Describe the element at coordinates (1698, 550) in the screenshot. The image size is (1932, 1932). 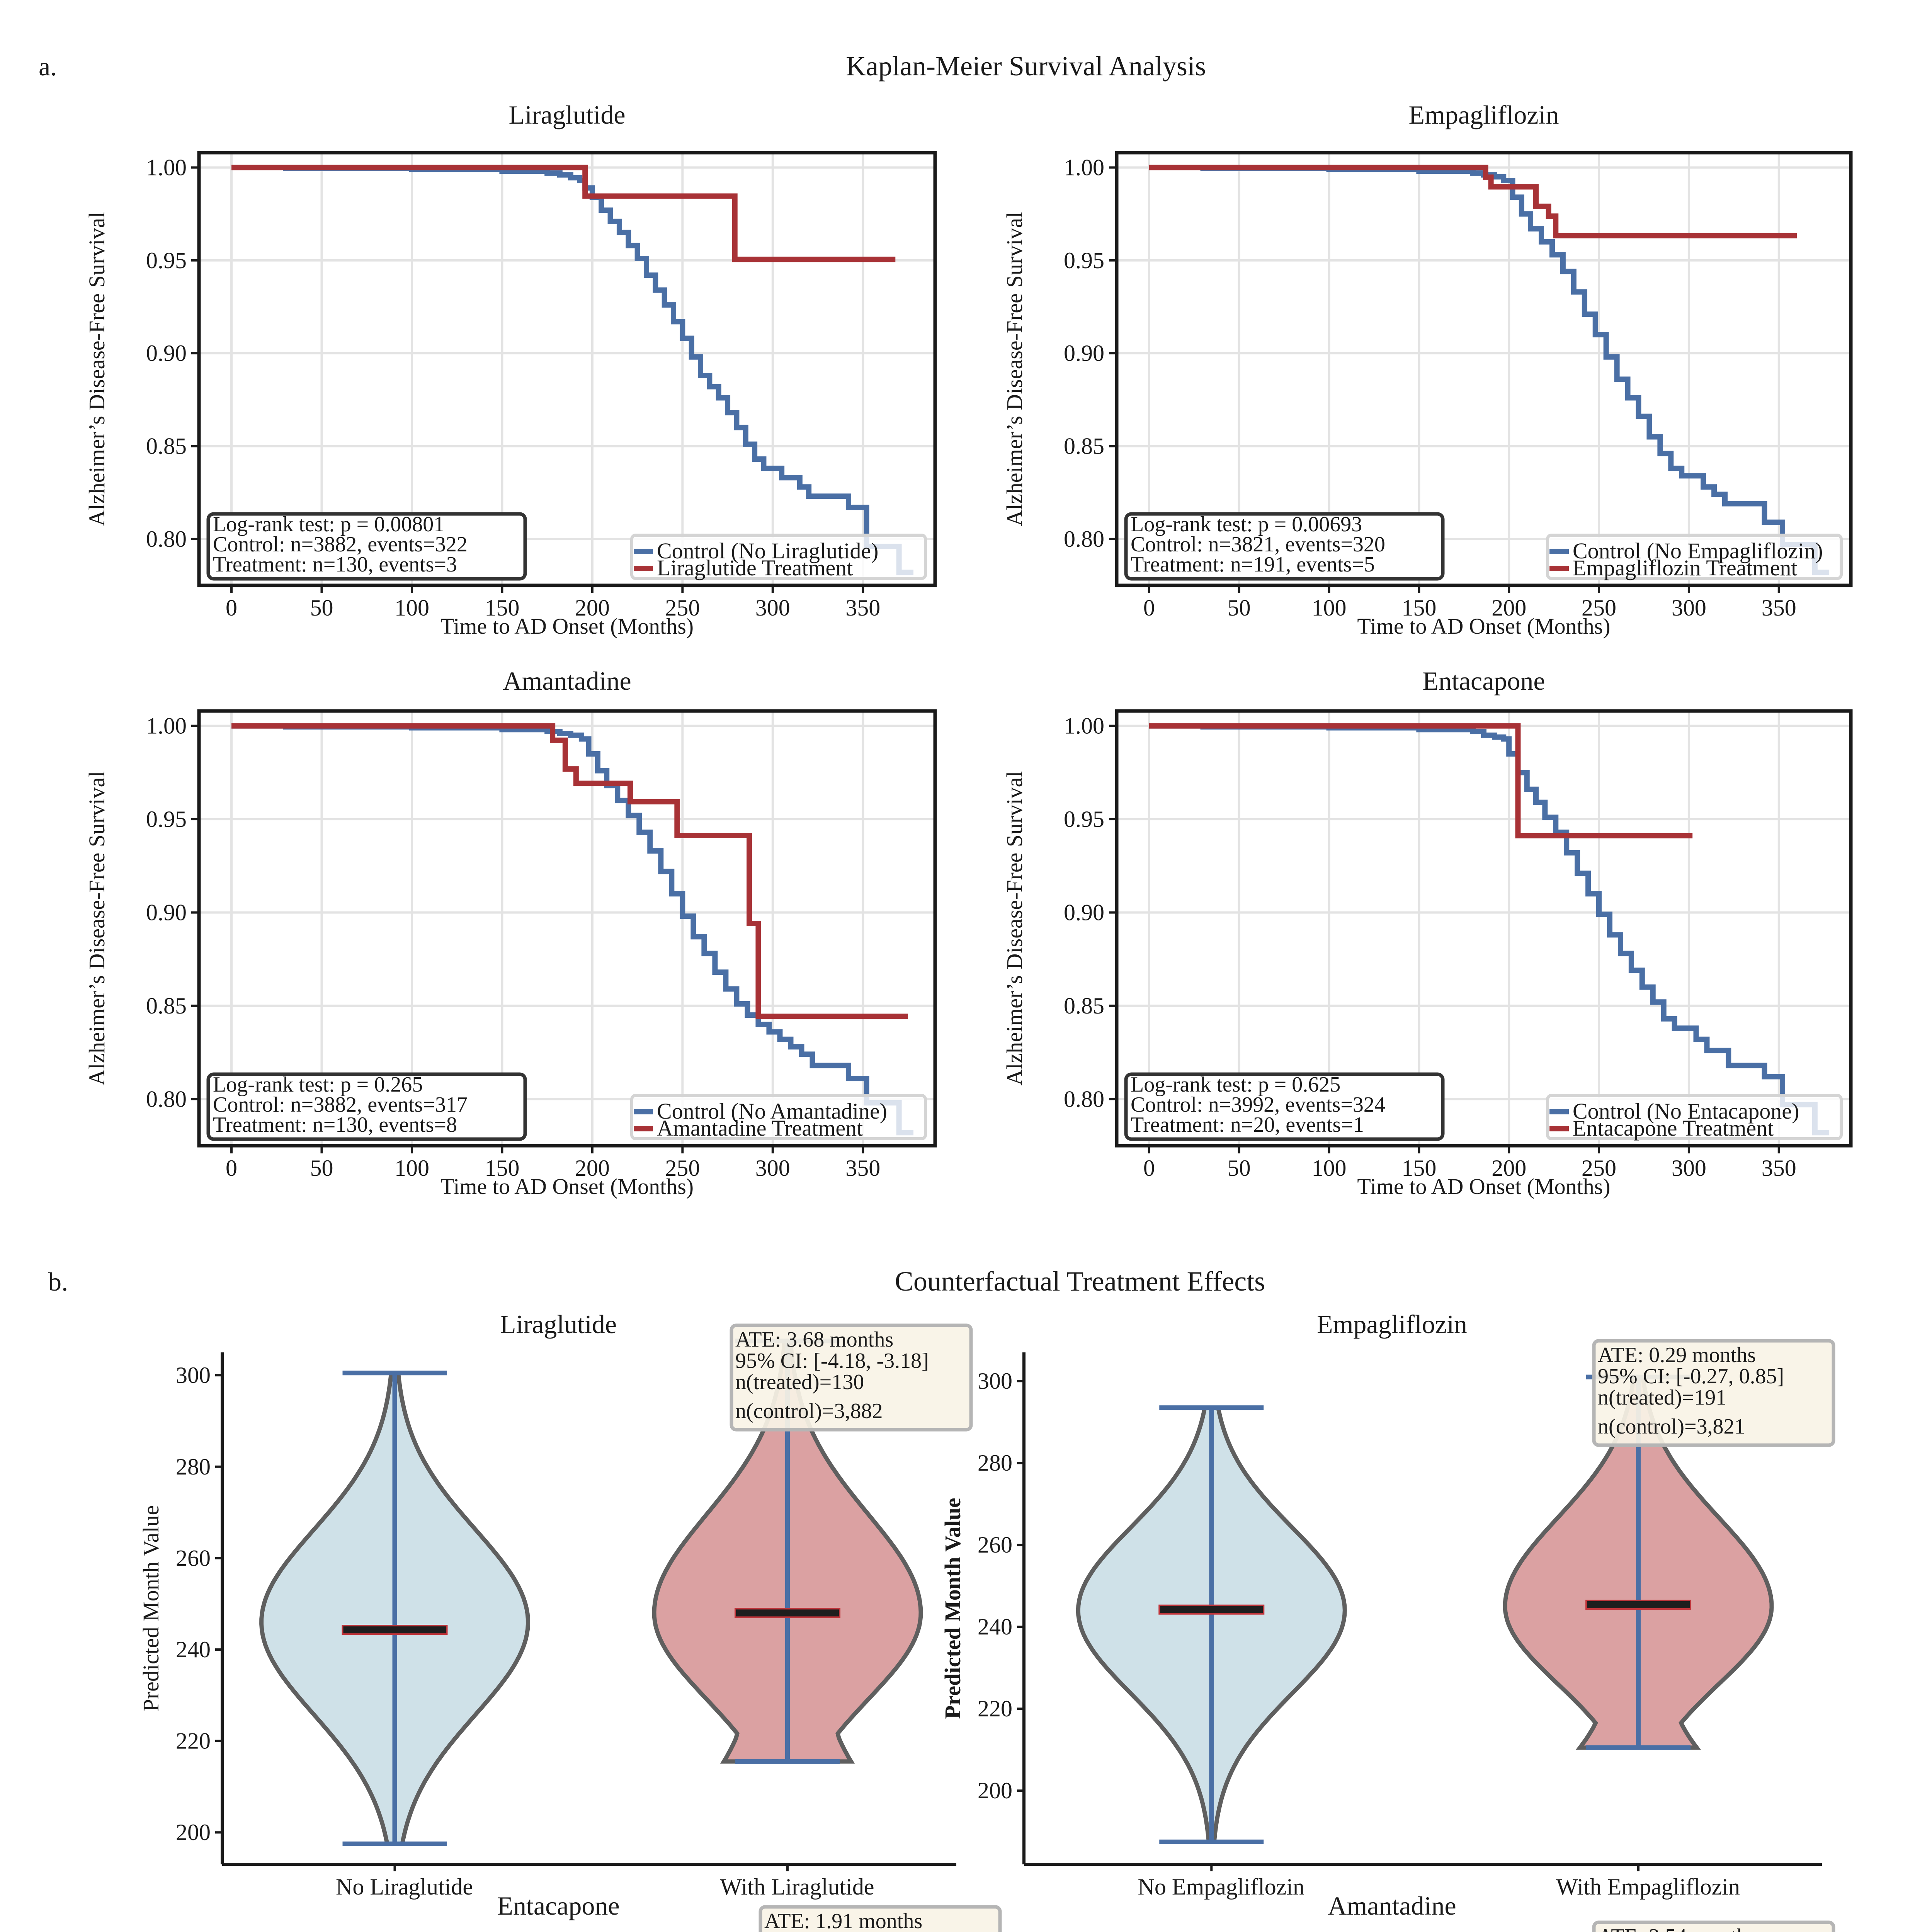
I see `legend-label: Control (No Empagliflozin)` at that location.